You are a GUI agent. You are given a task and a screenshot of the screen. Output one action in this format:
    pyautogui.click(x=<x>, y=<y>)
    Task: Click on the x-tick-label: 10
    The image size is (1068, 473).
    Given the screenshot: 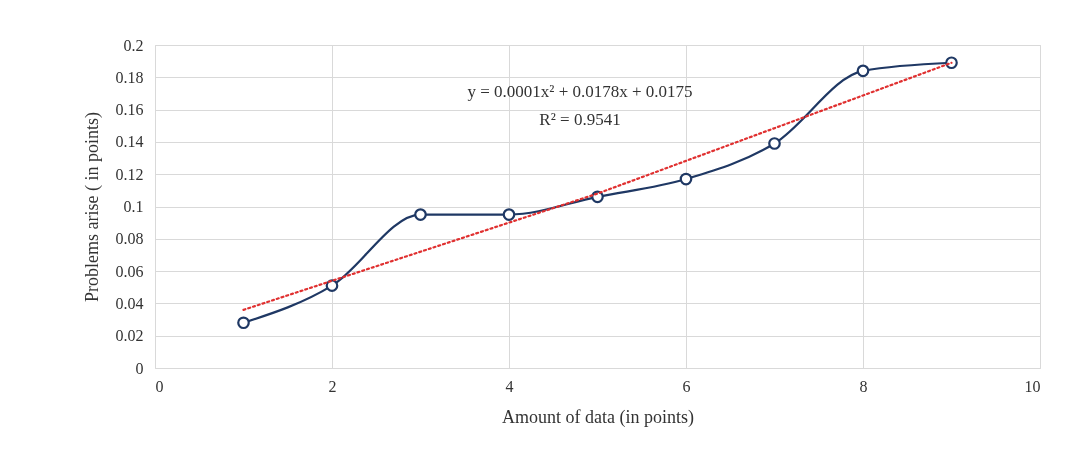 What is the action you would take?
    pyautogui.click(x=1032, y=386)
    